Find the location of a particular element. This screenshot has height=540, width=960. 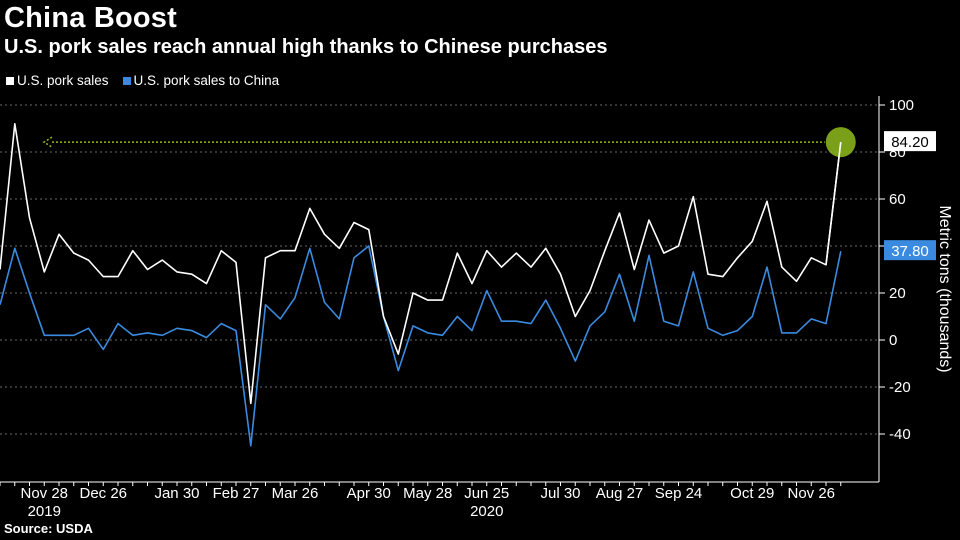

last-value-label-us-pork-sales: 84.20 is located at coordinates (910, 142).